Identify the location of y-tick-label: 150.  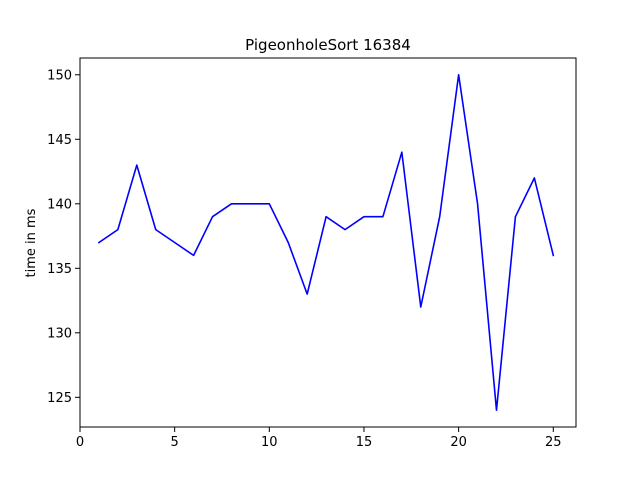
(59, 75).